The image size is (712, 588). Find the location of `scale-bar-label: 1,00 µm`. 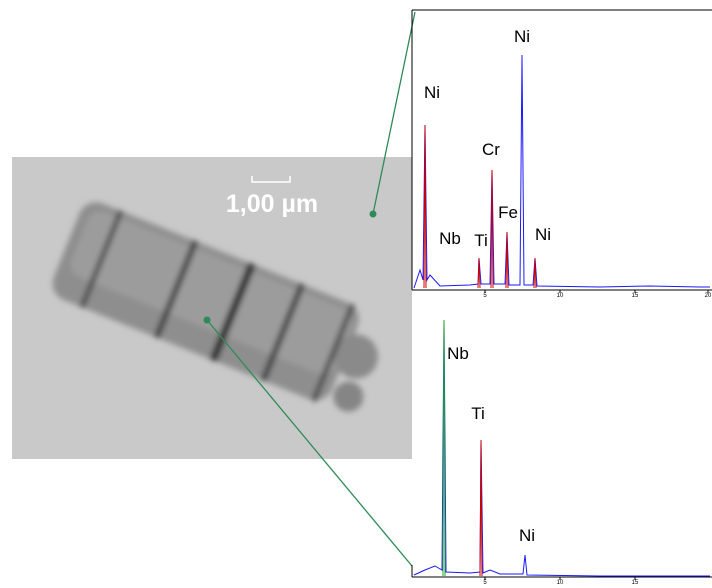

scale-bar-label: 1,00 µm is located at coordinates (272, 204).